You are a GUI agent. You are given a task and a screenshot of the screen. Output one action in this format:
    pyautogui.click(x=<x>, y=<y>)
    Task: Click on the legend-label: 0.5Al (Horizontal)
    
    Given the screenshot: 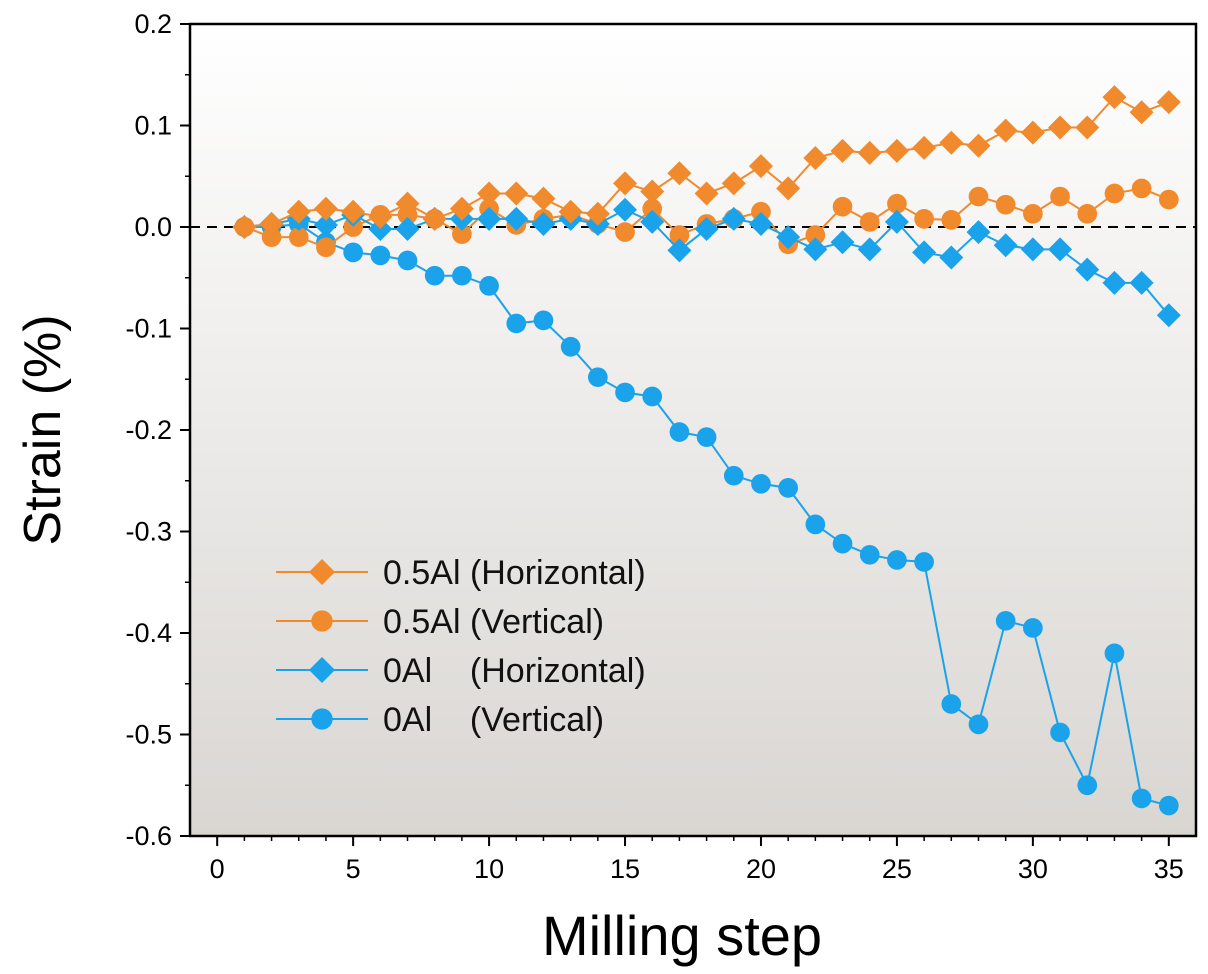 What is the action you would take?
    pyautogui.click(x=514, y=573)
    